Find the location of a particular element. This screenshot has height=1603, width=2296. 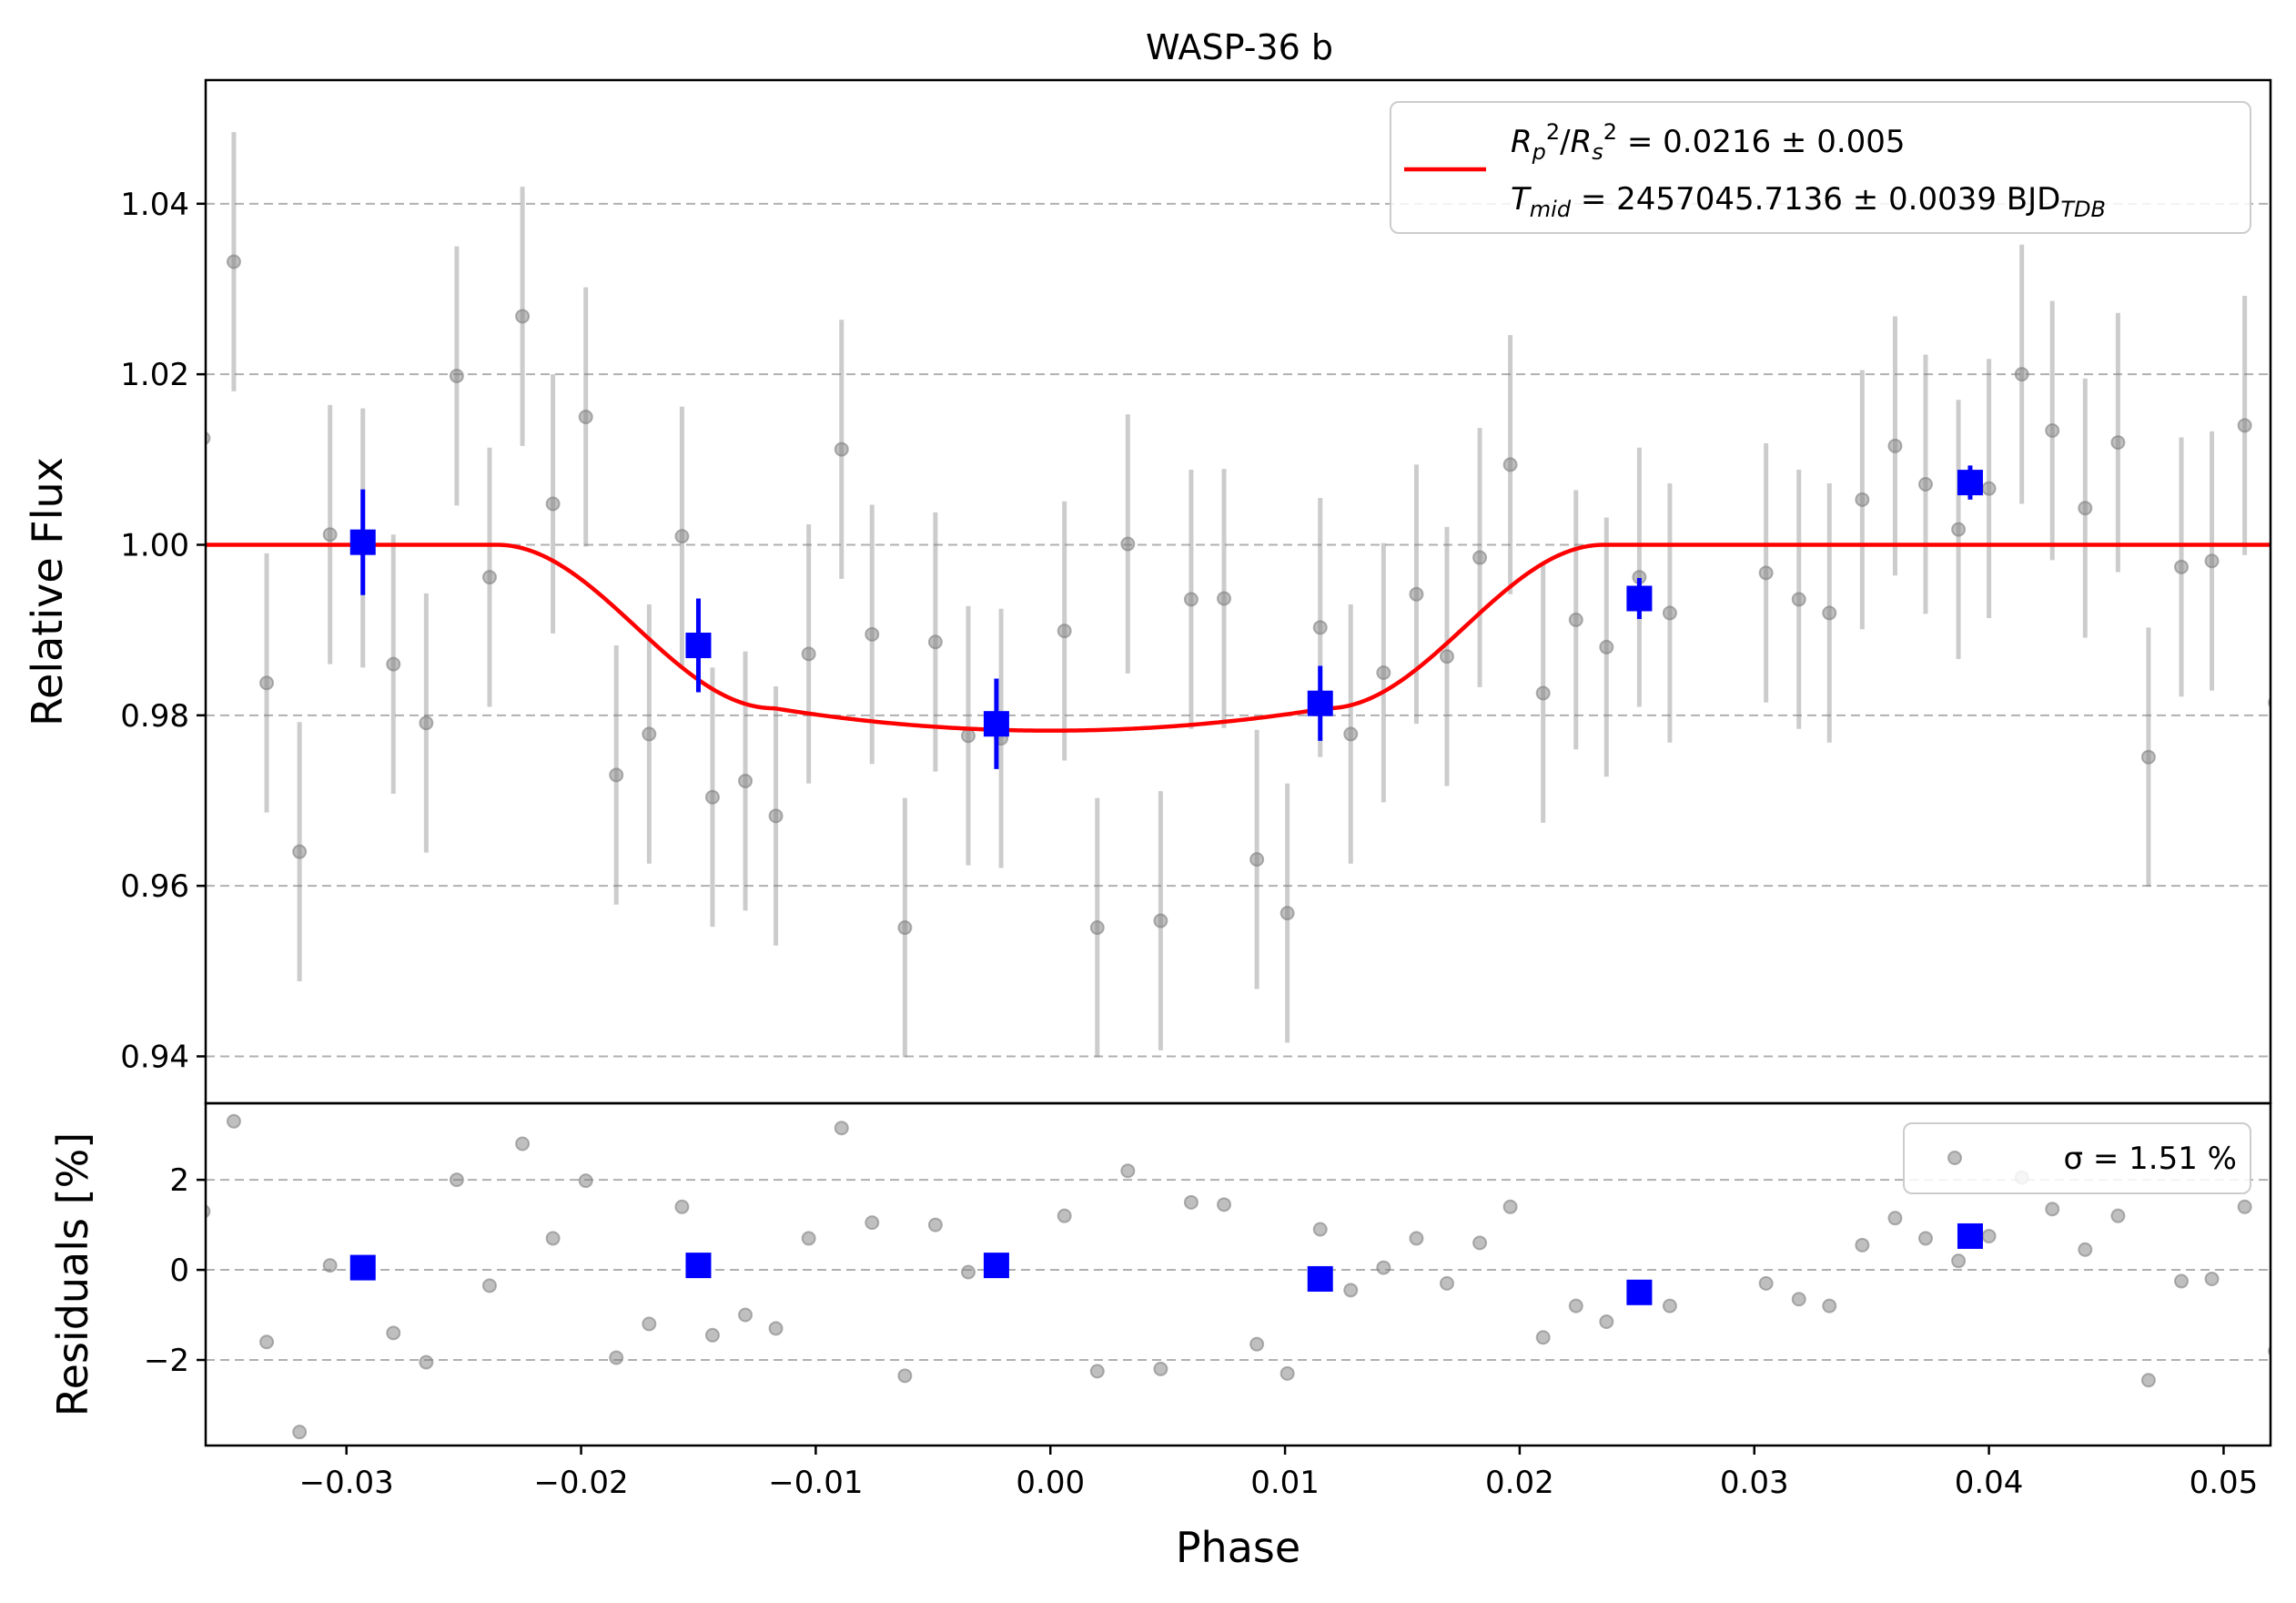

x-tick-label: 0.00 is located at coordinates (1051, 1483).